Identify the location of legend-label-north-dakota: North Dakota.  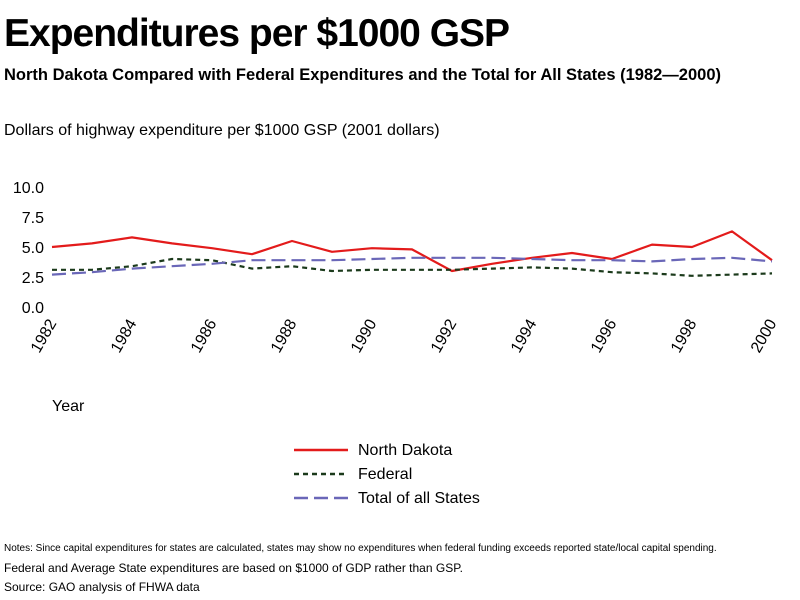
(405, 450).